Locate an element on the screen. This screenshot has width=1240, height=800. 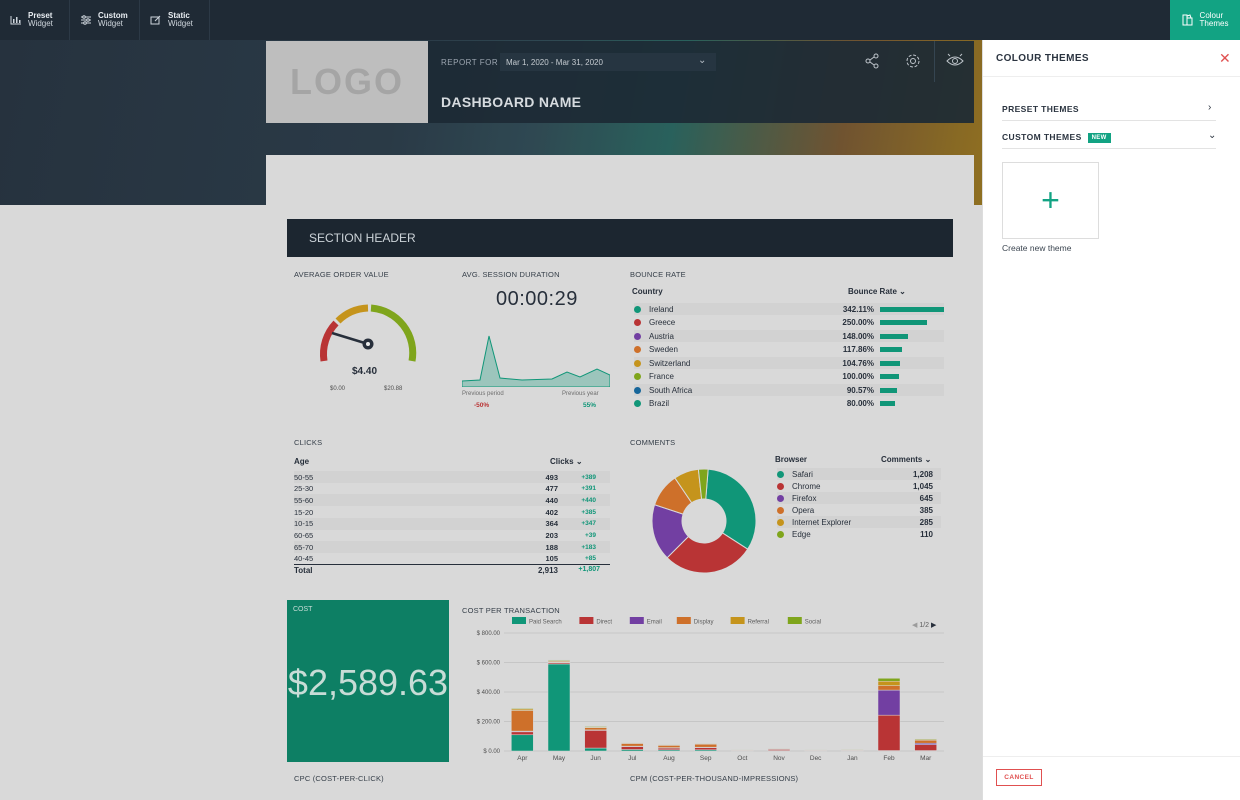
age-label: 50-55 is located at coordinates (304, 477).